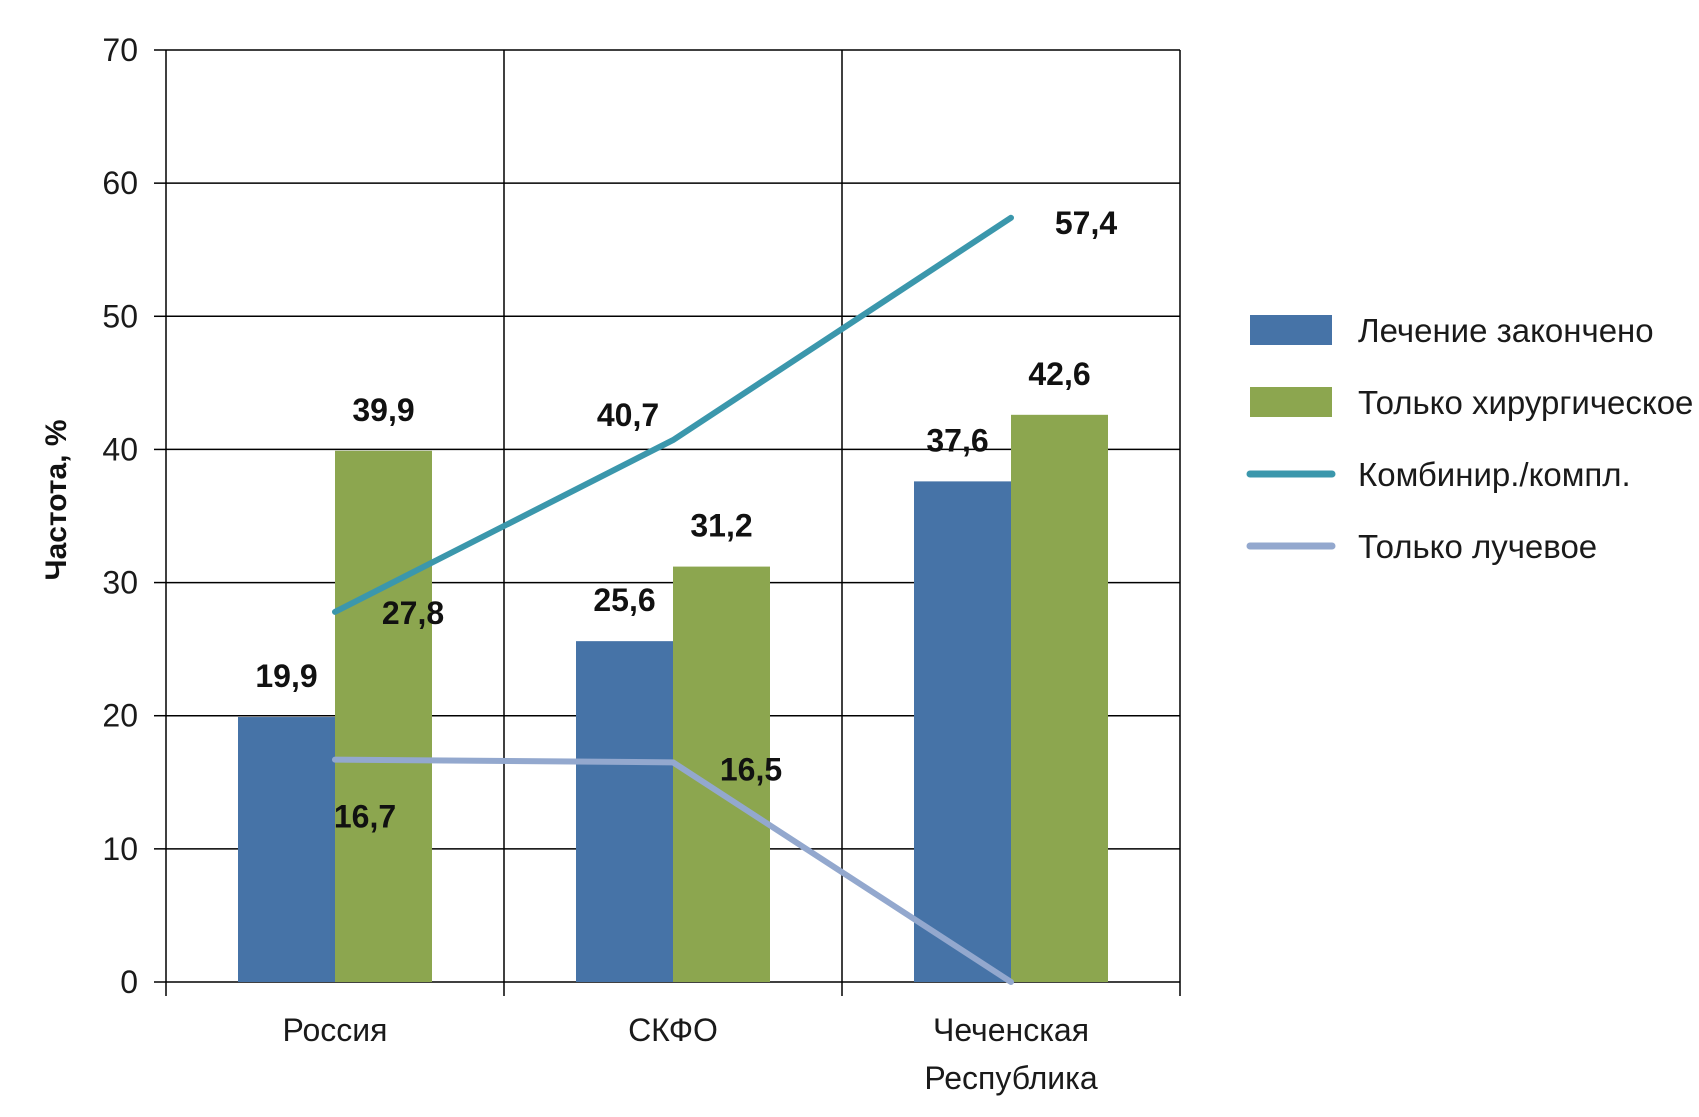 Image resolution: width=1699 pixels, height=1117 pixels. I want to click on bar-value-label: 31,2, so click(721, 526).